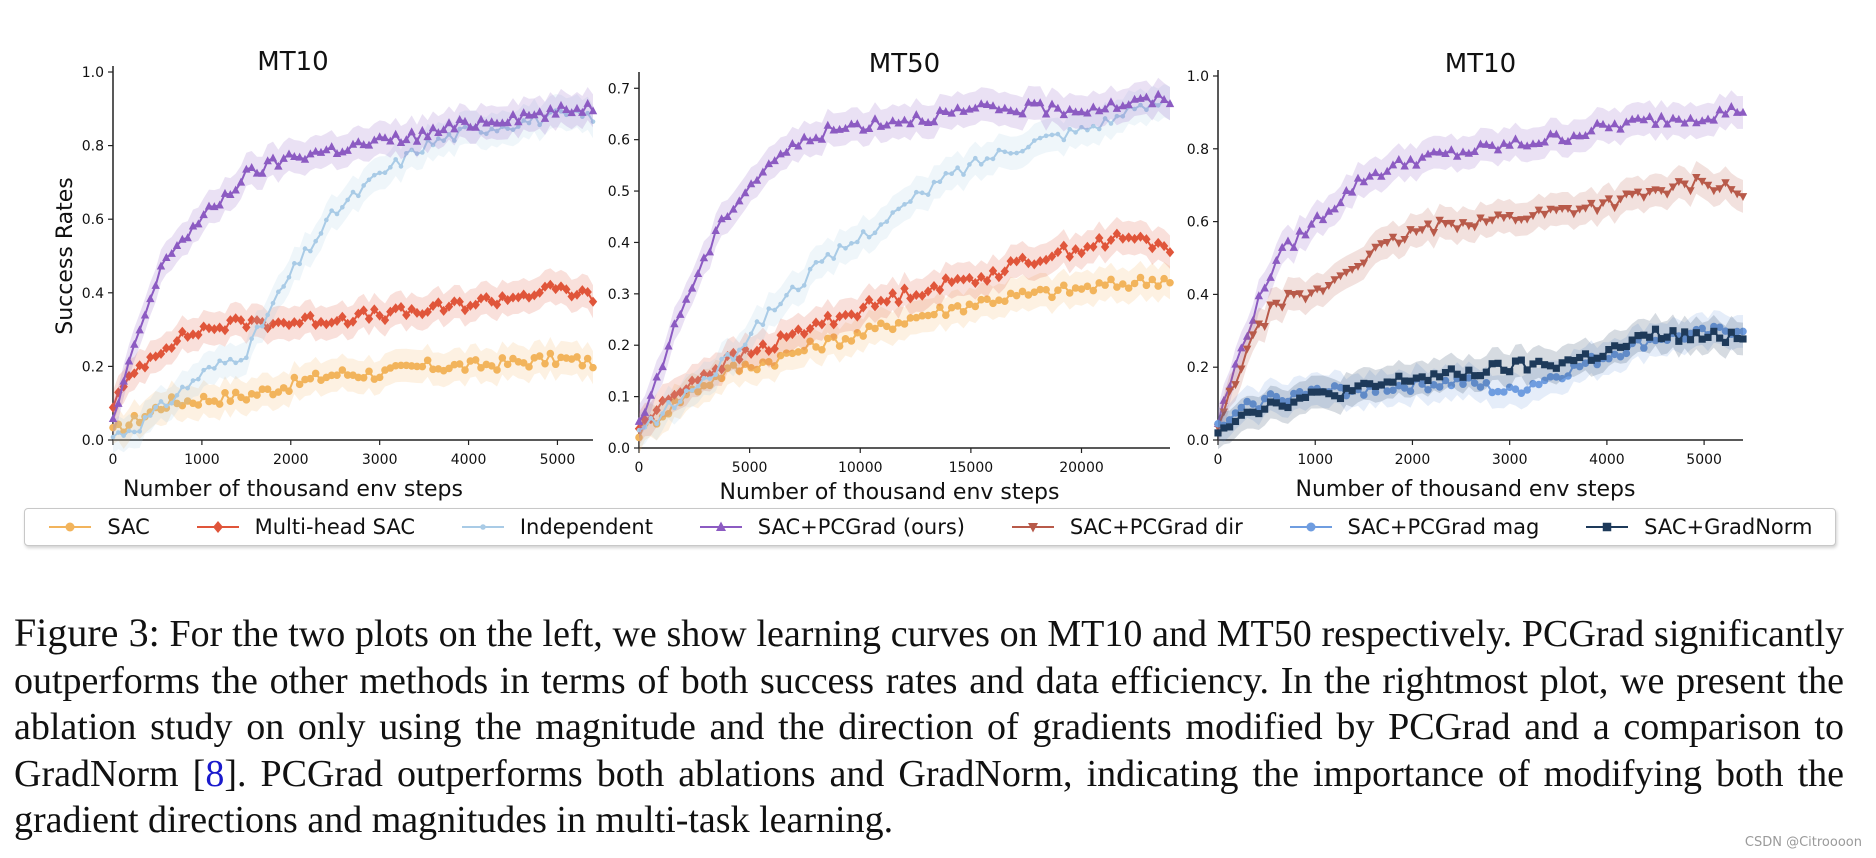 This screenshot has height=858, width=1876. Describe the element at coordinates (720, 526) in the screenshot. I see `legend-swatch-marker` at that location.